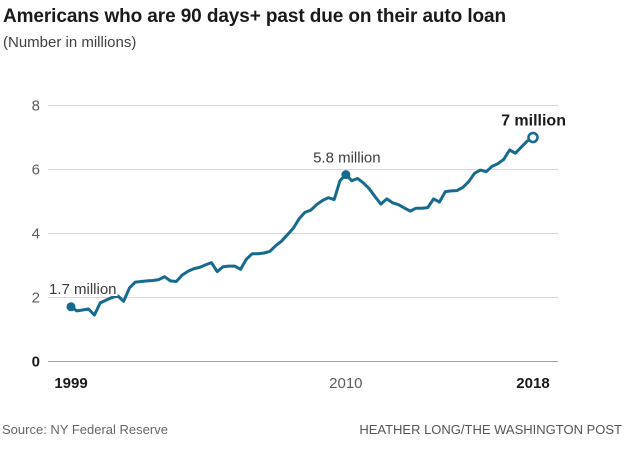  What do you see at coordinates (85, 429) in the screenshot?
I see `source-note: Source: NY Federal Reserve` at bounding box center [85, 429].